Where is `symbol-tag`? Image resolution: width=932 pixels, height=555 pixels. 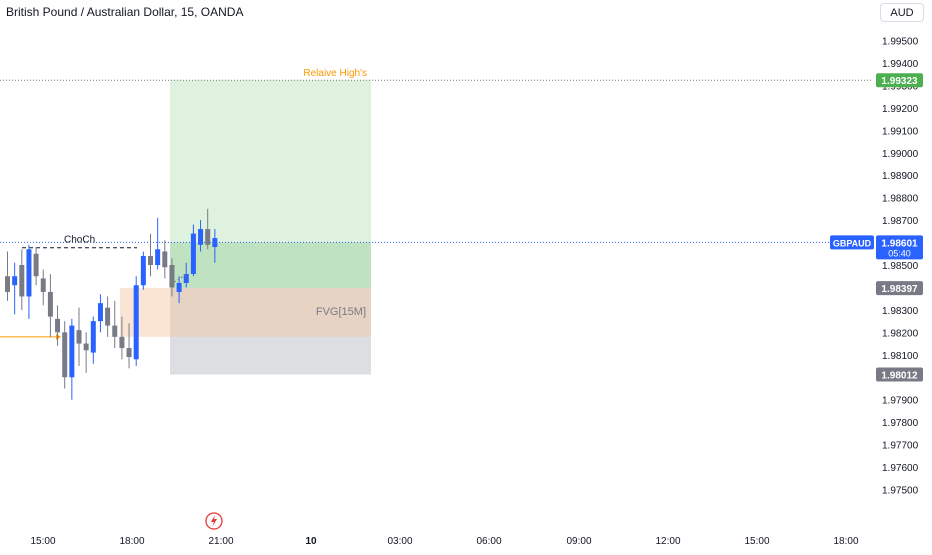
symbol-tag is located at coordinates (852, 242).